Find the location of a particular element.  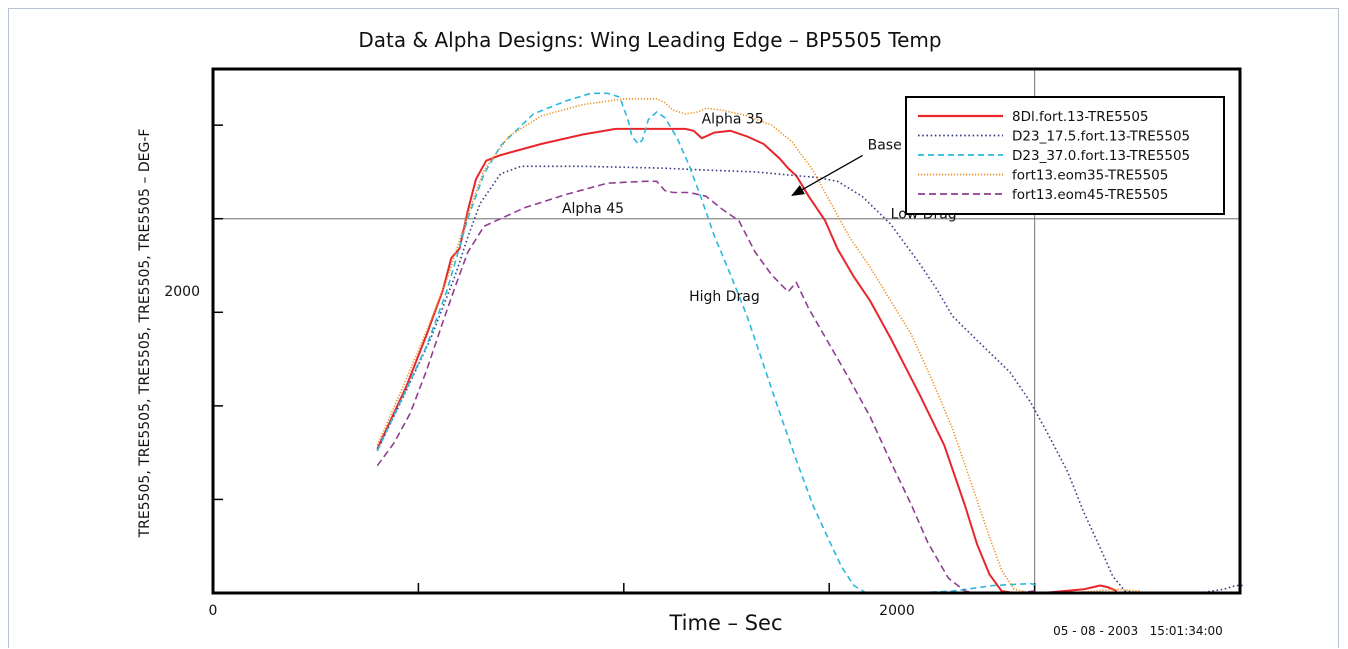

x-axis-label: Time – Sec is located at coordinates (725, 623).